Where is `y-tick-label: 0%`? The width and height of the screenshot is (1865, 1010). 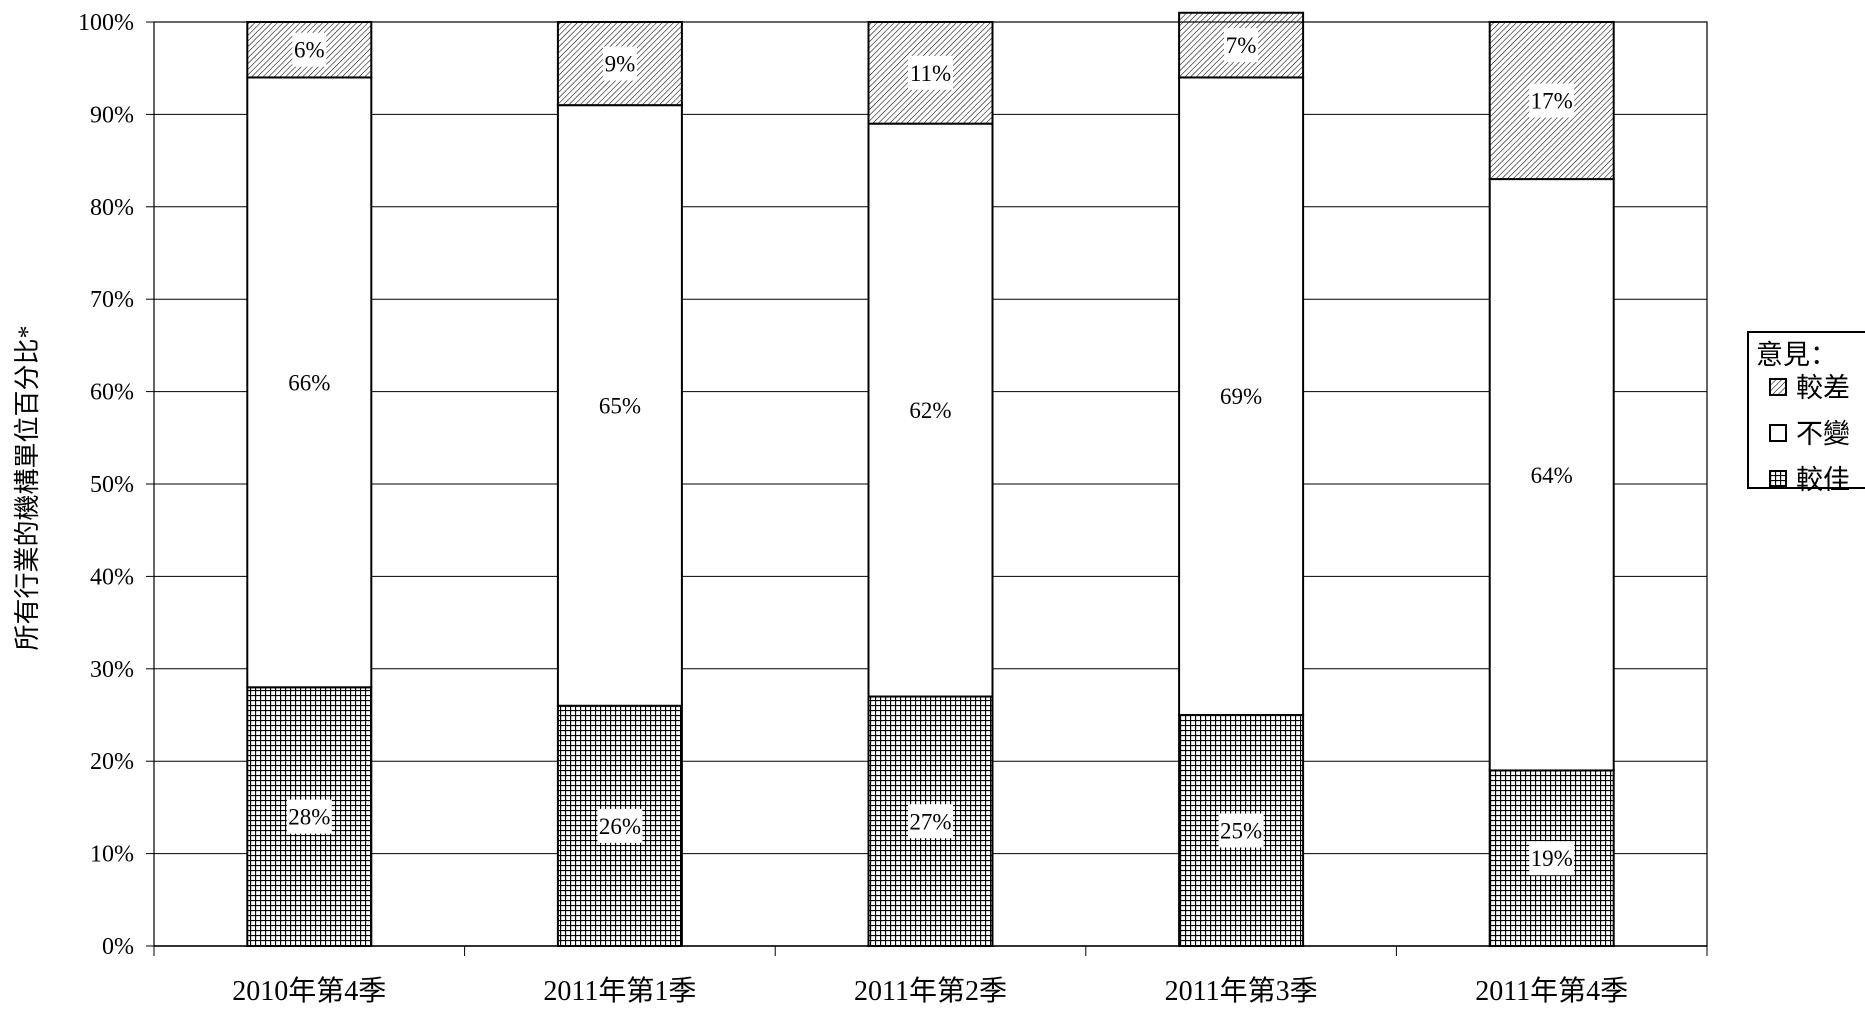
y-tick-label: 0% is located at coordinates (118, 947).